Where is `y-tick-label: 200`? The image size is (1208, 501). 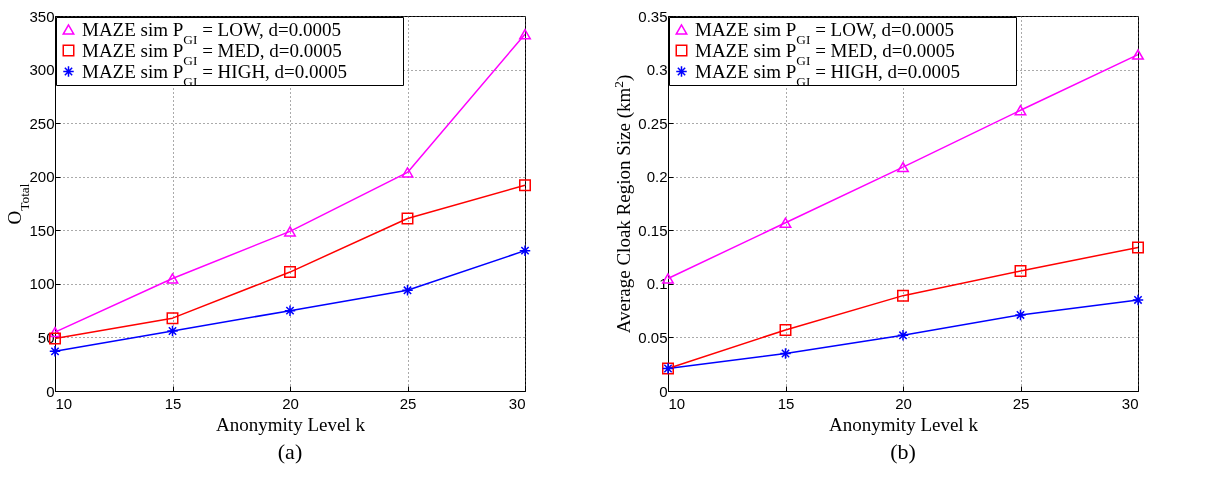
y-tick-label: 200 is located at coordinates (42, 177).